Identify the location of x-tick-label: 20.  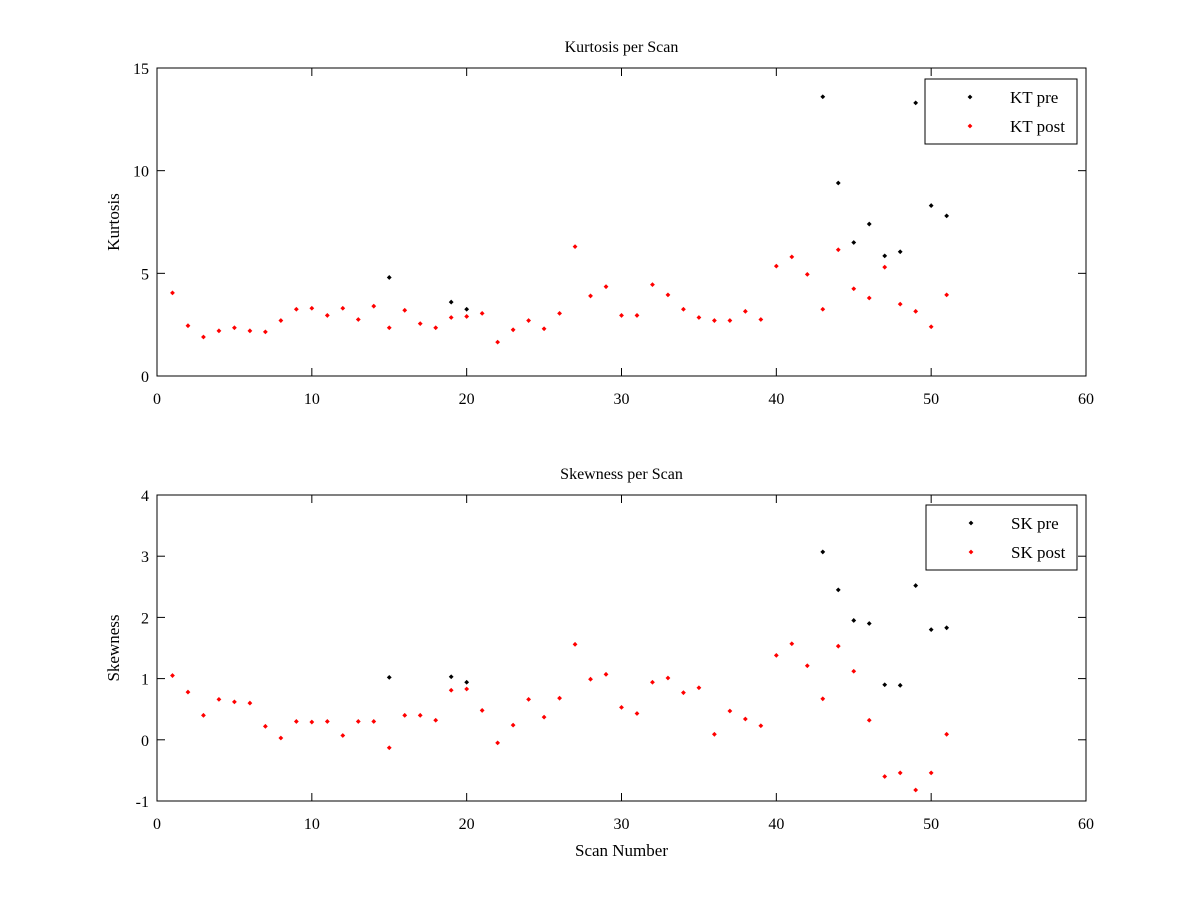
(467, 399).